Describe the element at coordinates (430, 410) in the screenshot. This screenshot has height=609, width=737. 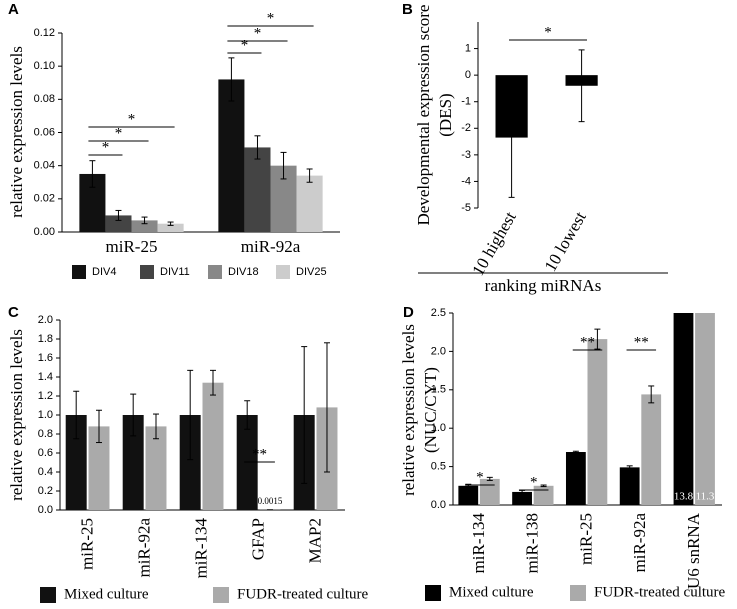
I see `y-axis-label: (NUC/CYT)` at that location.